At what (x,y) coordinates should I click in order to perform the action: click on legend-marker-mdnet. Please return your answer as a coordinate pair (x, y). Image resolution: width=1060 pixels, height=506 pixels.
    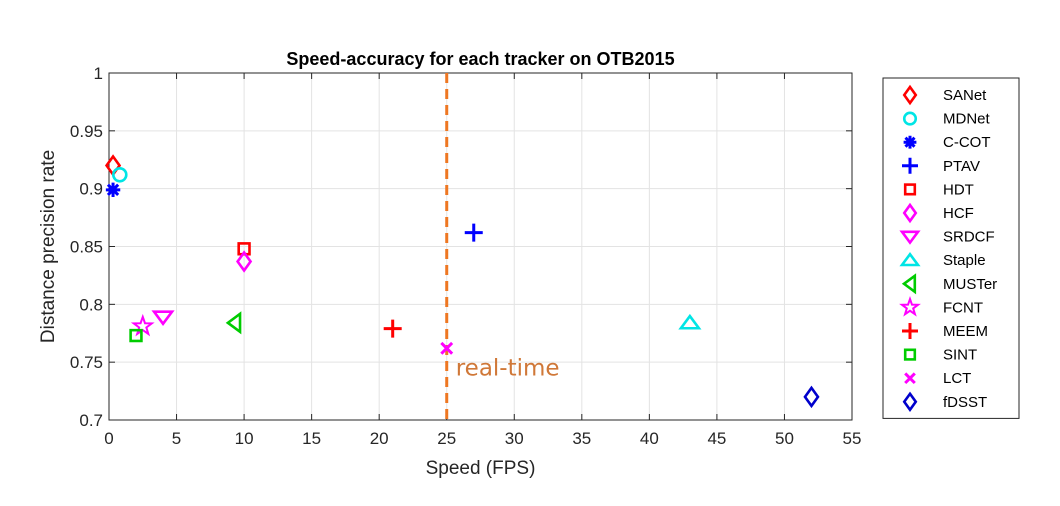
    Looking at the image, I should click on (910, 118).